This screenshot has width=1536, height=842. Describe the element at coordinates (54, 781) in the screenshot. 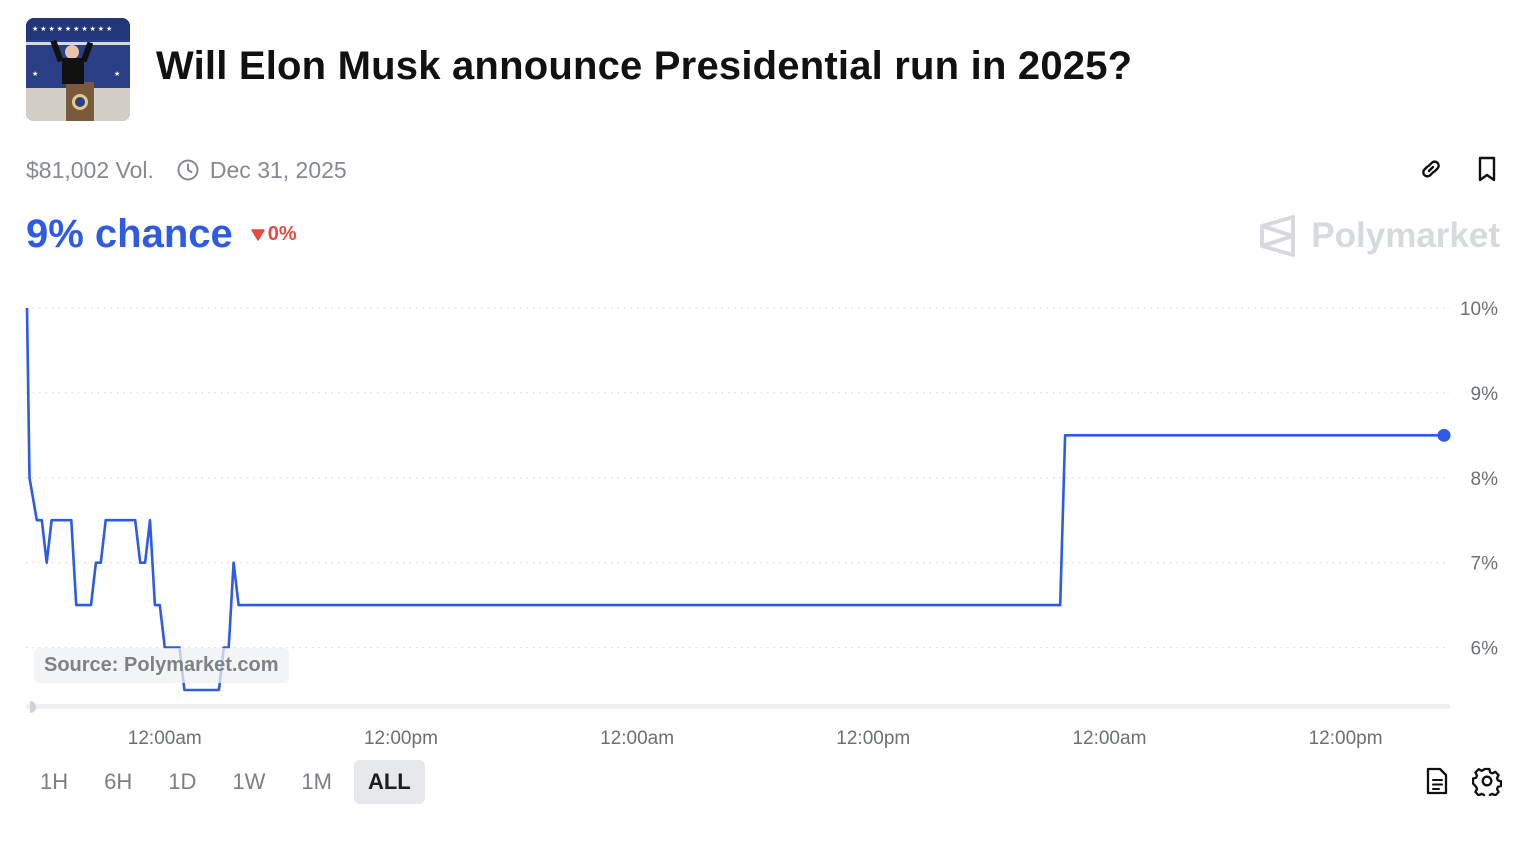

I see `range-tab-1h: 1H` at that location.